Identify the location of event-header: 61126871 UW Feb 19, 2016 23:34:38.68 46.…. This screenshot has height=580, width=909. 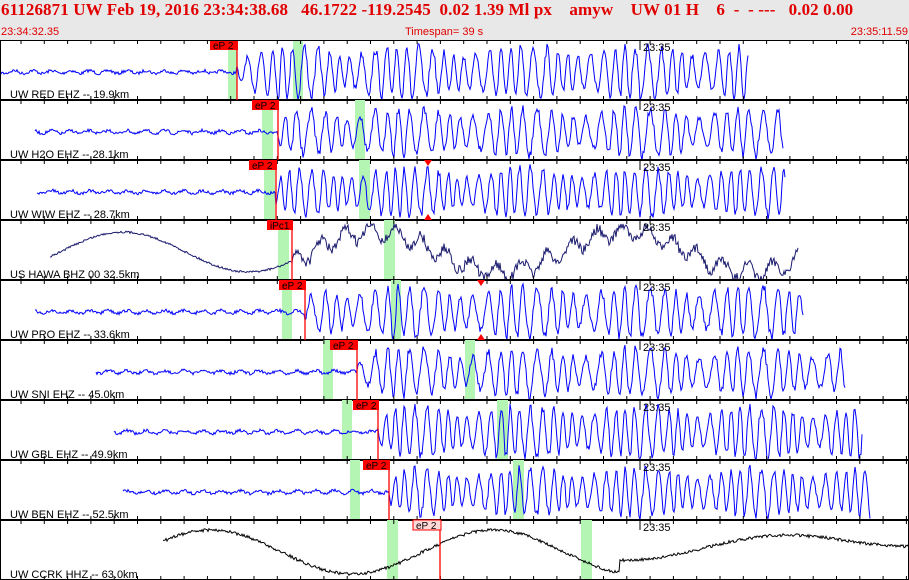
(454, 20).